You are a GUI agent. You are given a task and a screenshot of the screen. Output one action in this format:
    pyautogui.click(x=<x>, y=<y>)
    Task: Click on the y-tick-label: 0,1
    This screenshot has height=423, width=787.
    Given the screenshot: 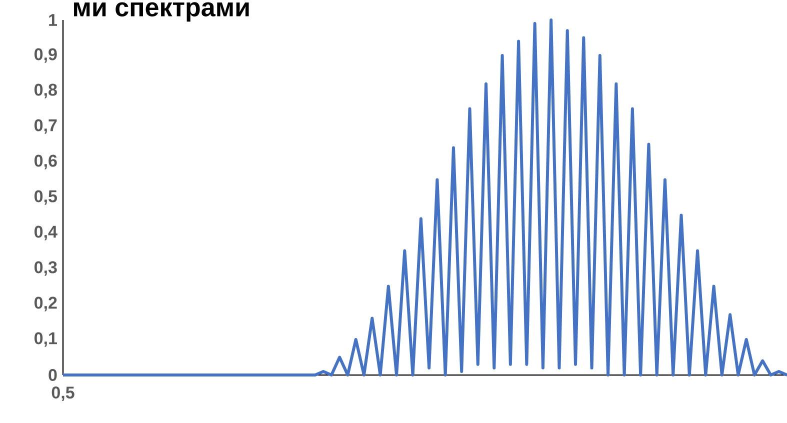 What is the action you would take?
    pyautogui.click(x=45, y=339)
    